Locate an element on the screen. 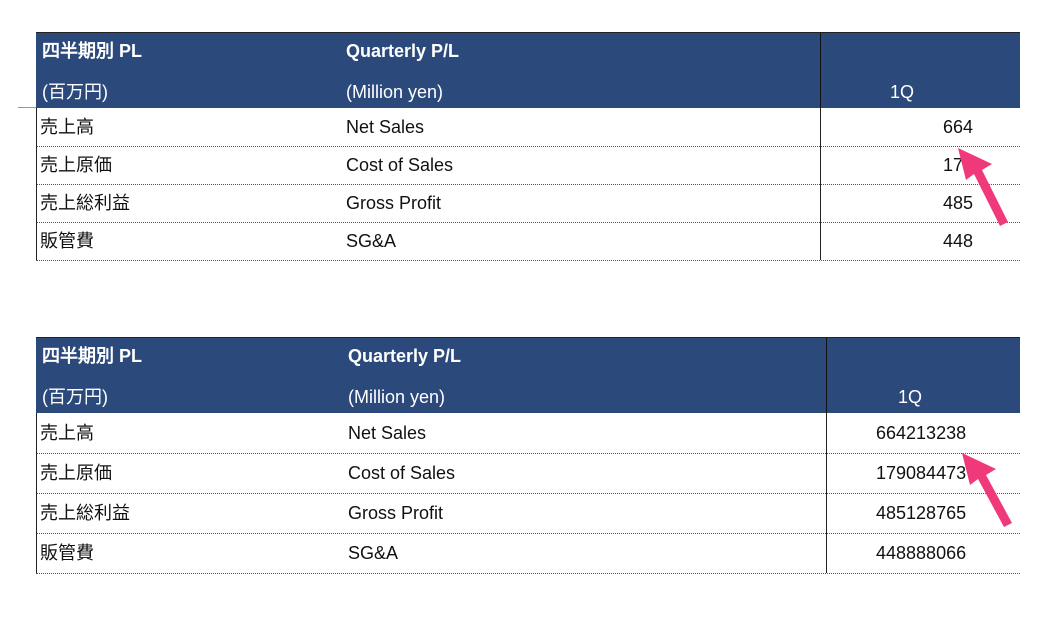 The image size is (1064, 632). value-cell: 448 is located at coordinates (957, 241).